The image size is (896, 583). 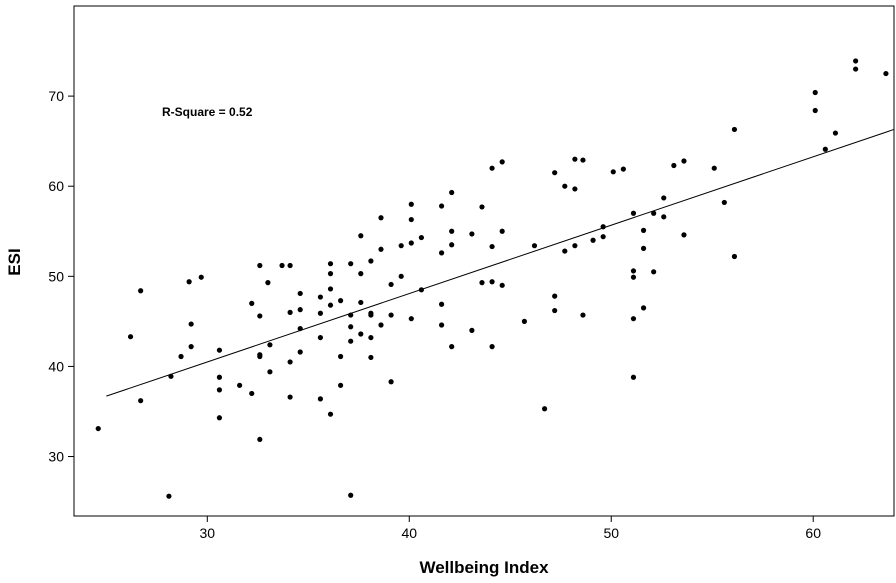 I want to click on y-tick-label: 50, so click(x=56, y=276).